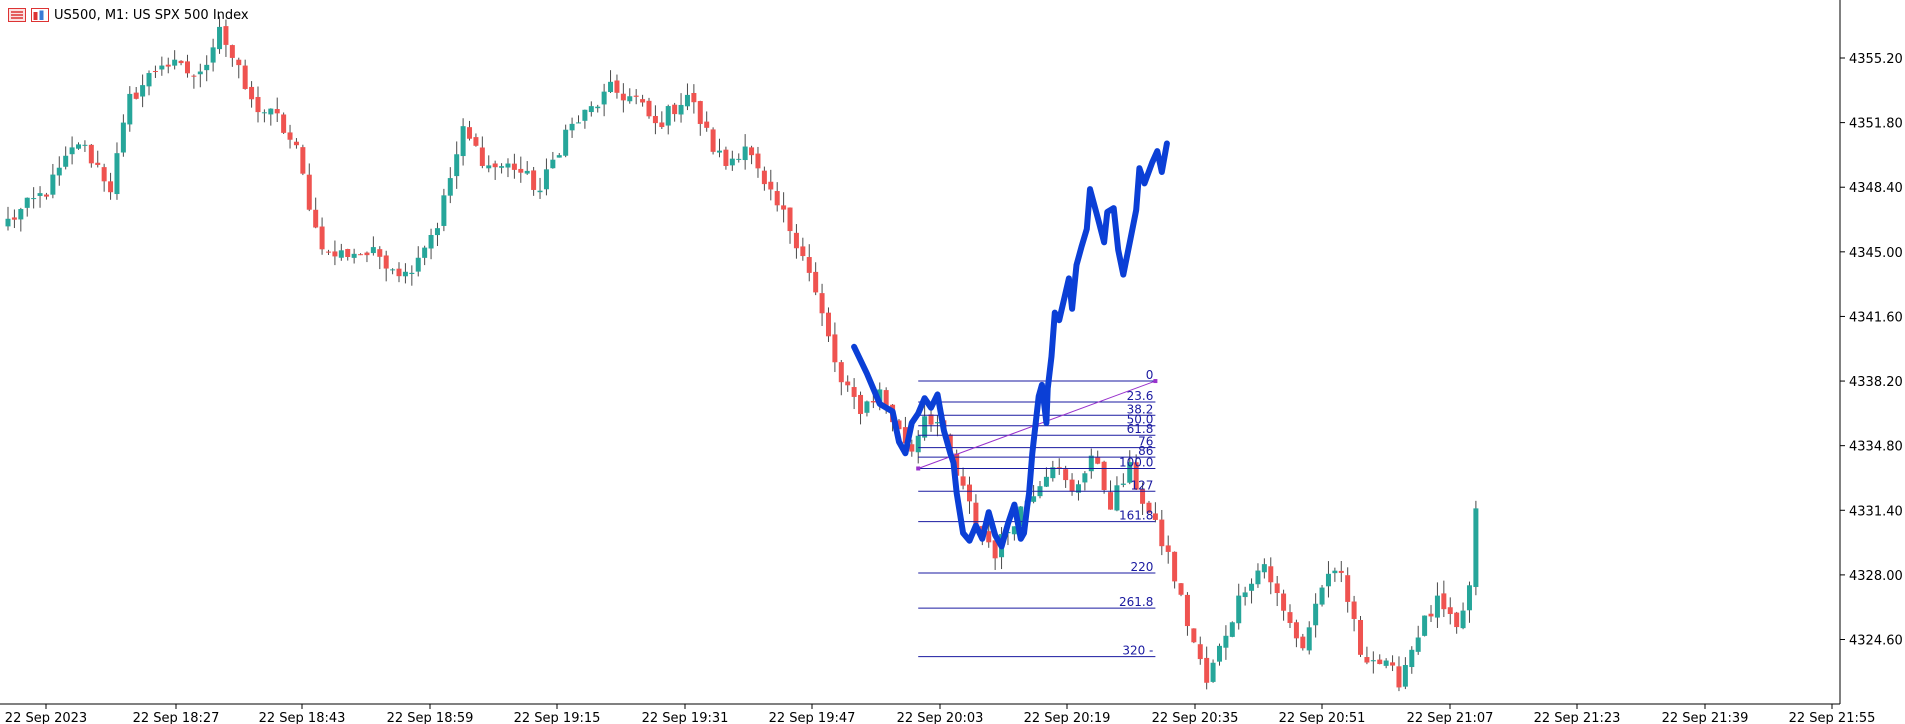 The height and width of the screenshot is (724, 1905). Describe the element at coordinates (1140, 420) in the screenshot. I see `fib-level-label: 50.0` at that location.